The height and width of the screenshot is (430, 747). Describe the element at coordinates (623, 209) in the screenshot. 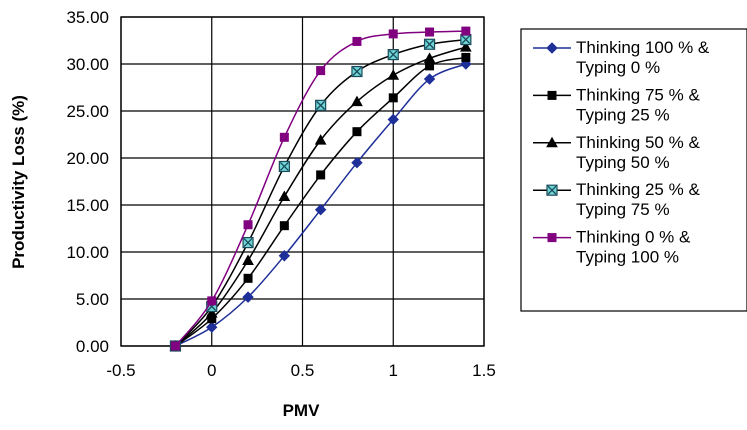

I see `legend-label-line2: Typing 75 %` at that location.